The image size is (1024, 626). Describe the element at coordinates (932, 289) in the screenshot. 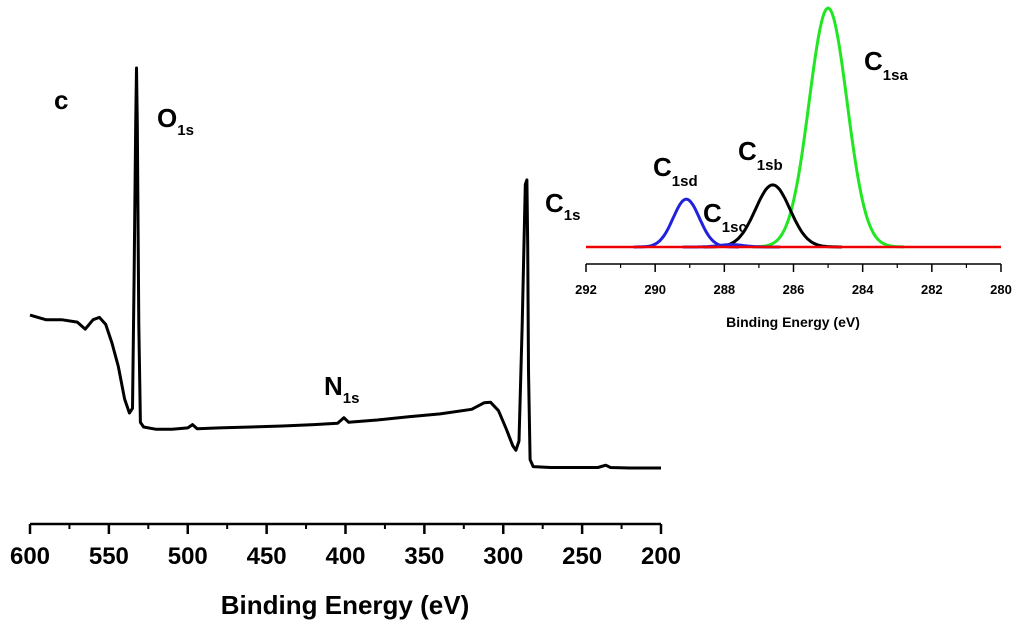

I see `inset-tick-label-282: 282` at that location.